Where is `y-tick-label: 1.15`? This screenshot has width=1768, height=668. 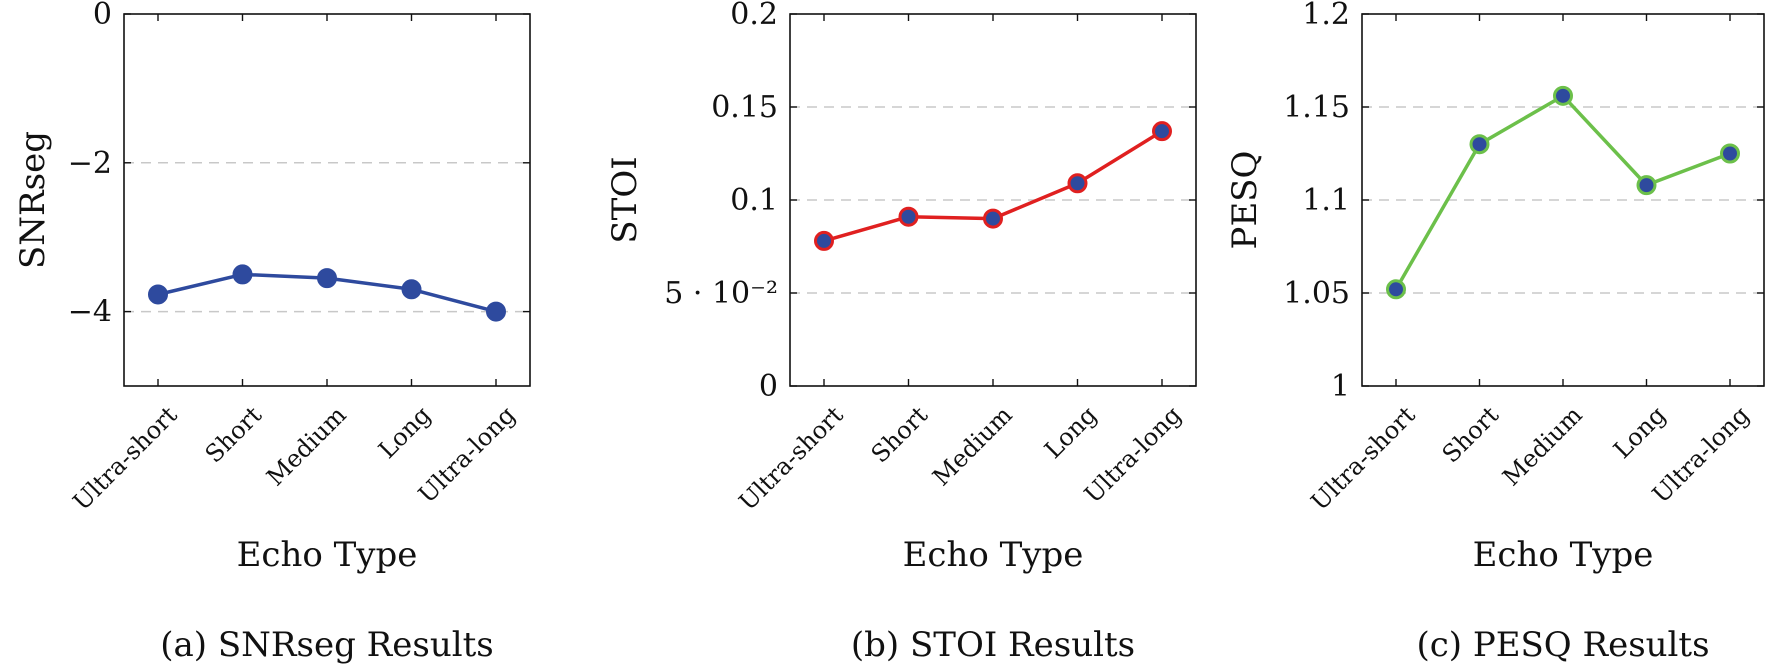 y-tick-label: 1.15 is located at coordinates (1316, 107).